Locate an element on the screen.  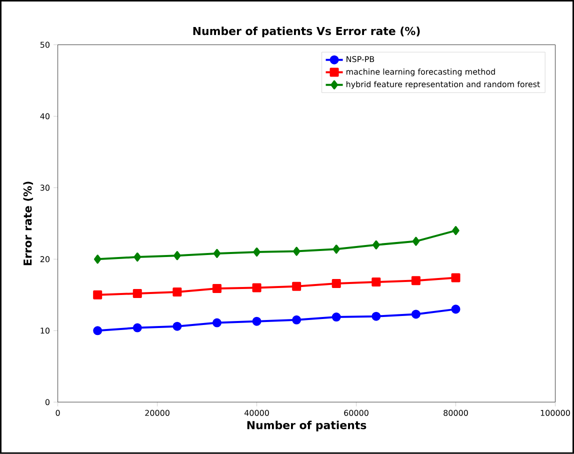
y-axis-title: Error rate (%) is located at coordinates (28, 224).